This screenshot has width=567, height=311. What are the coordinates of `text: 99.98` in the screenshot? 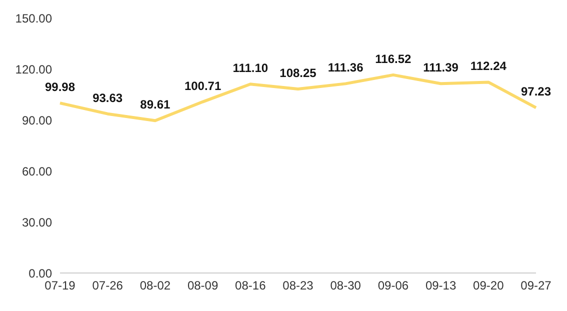 It's located at (60, 87).